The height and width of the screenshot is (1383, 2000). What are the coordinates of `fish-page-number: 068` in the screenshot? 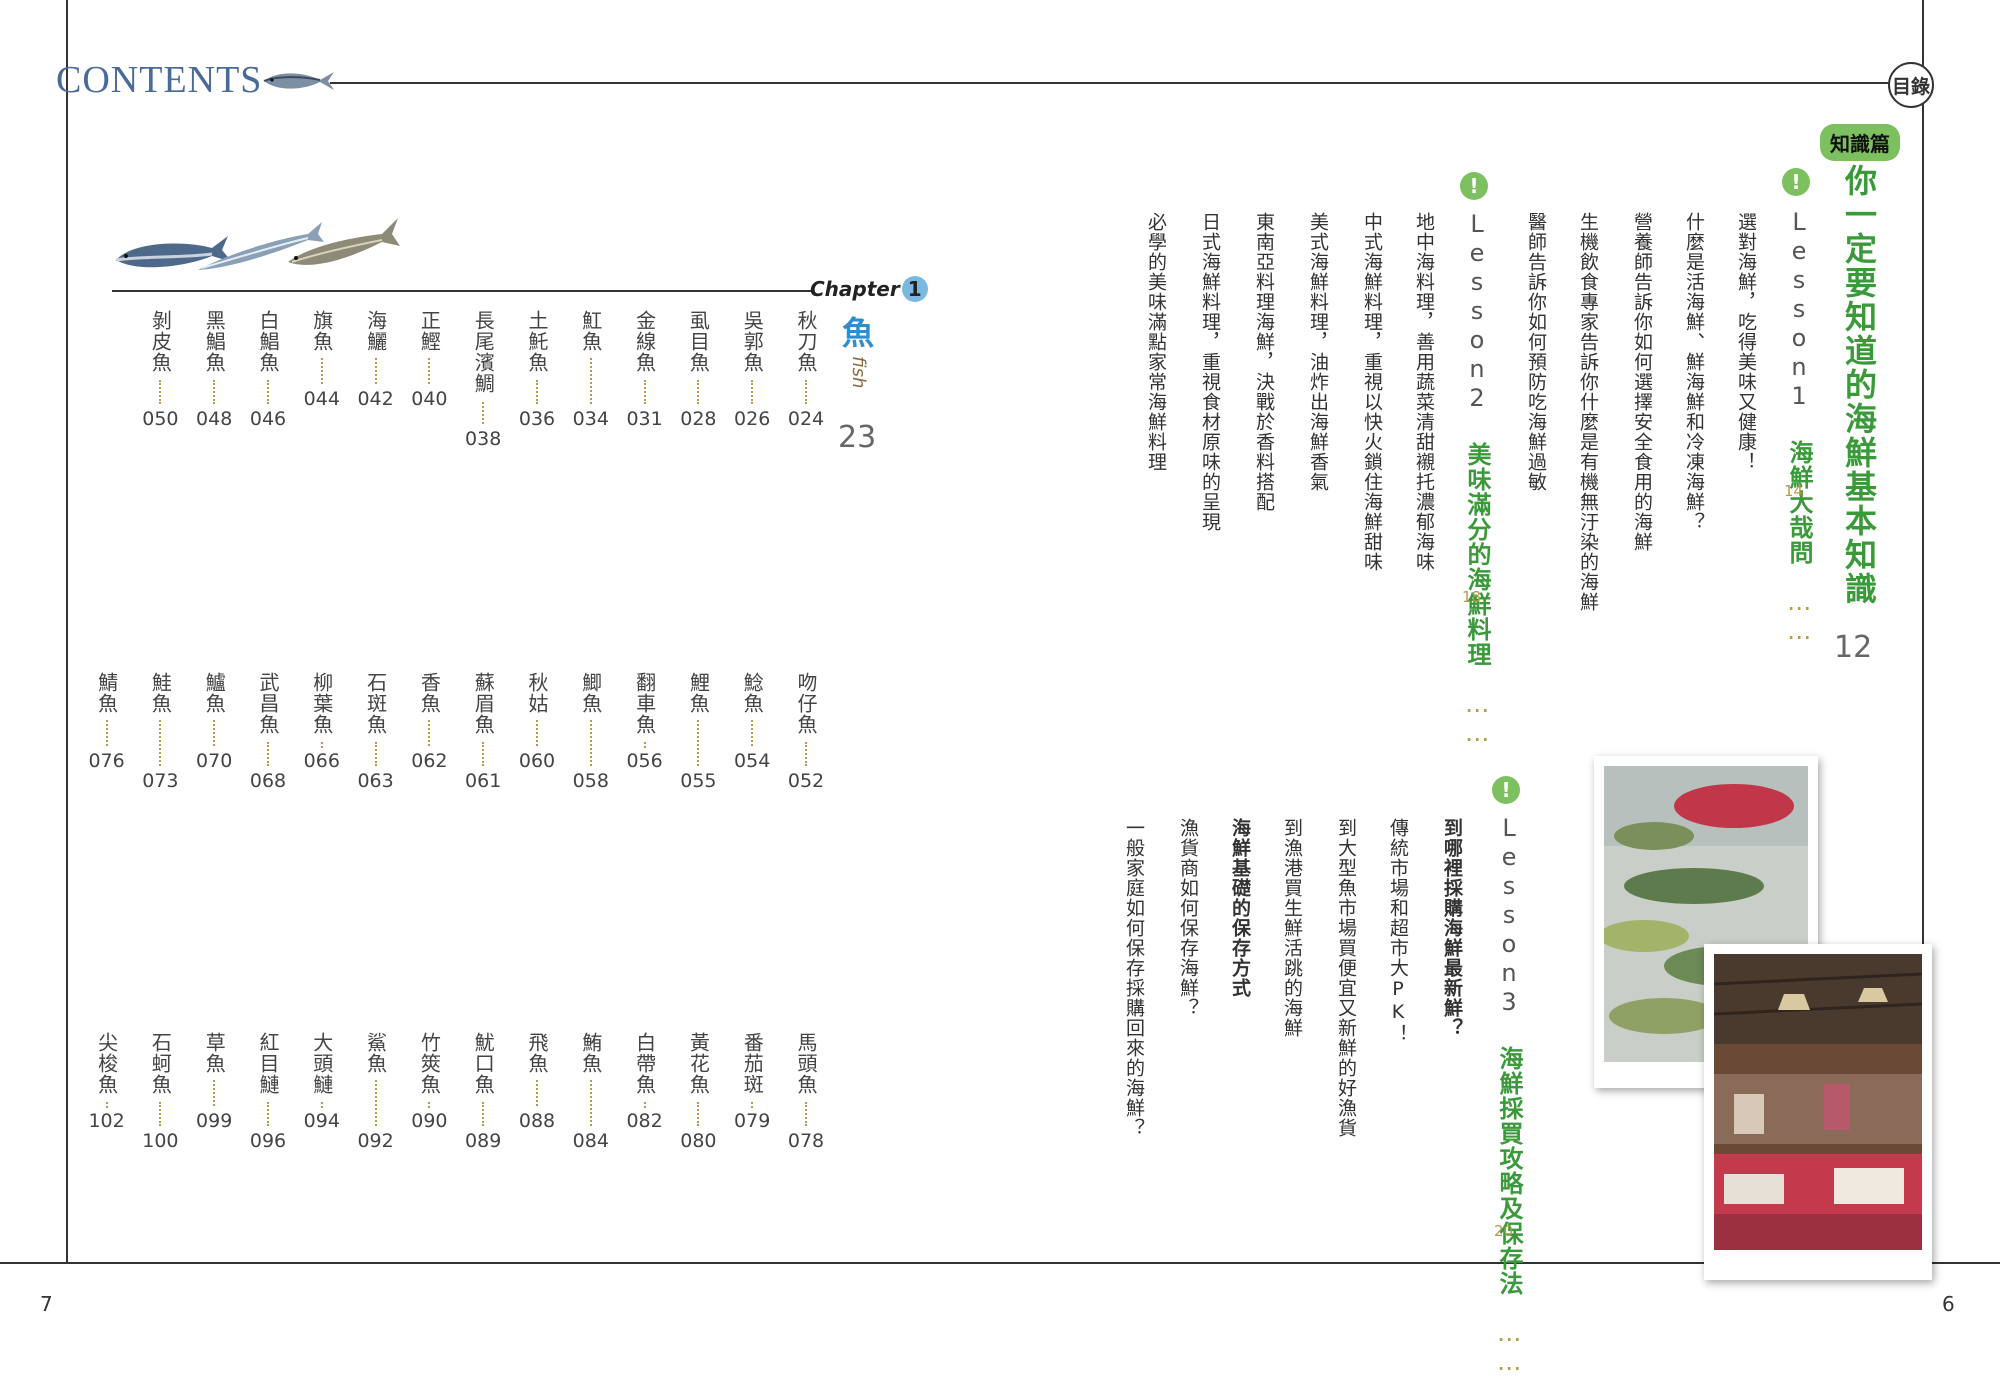 It's located at (268, 781).